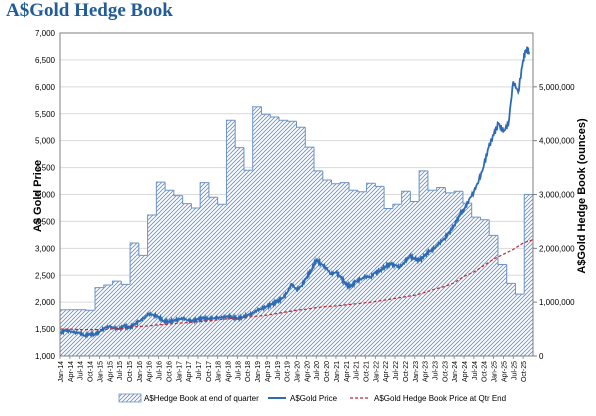 Image resolution: width=596 pixels, height=416 pixels. I want to click on y-tick-label: 6,500, so click(45, 60).